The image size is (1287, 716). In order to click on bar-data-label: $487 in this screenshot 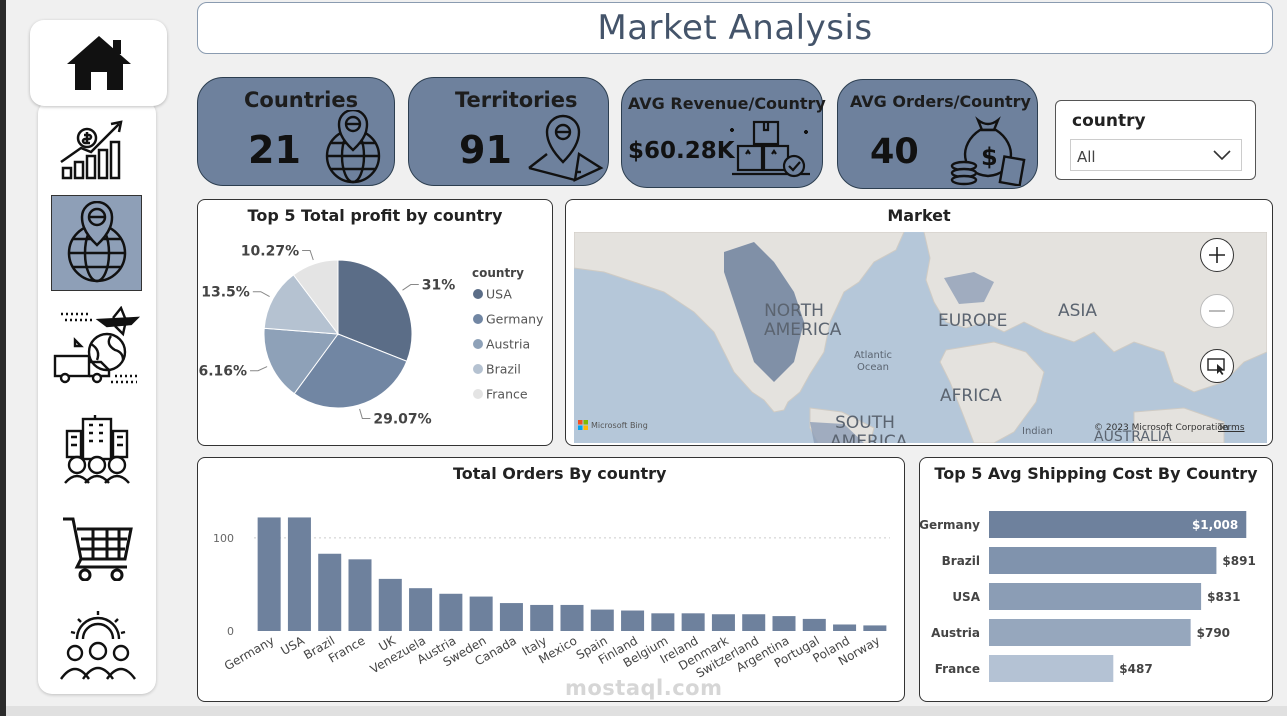, I will do `click(1135, 669)`.